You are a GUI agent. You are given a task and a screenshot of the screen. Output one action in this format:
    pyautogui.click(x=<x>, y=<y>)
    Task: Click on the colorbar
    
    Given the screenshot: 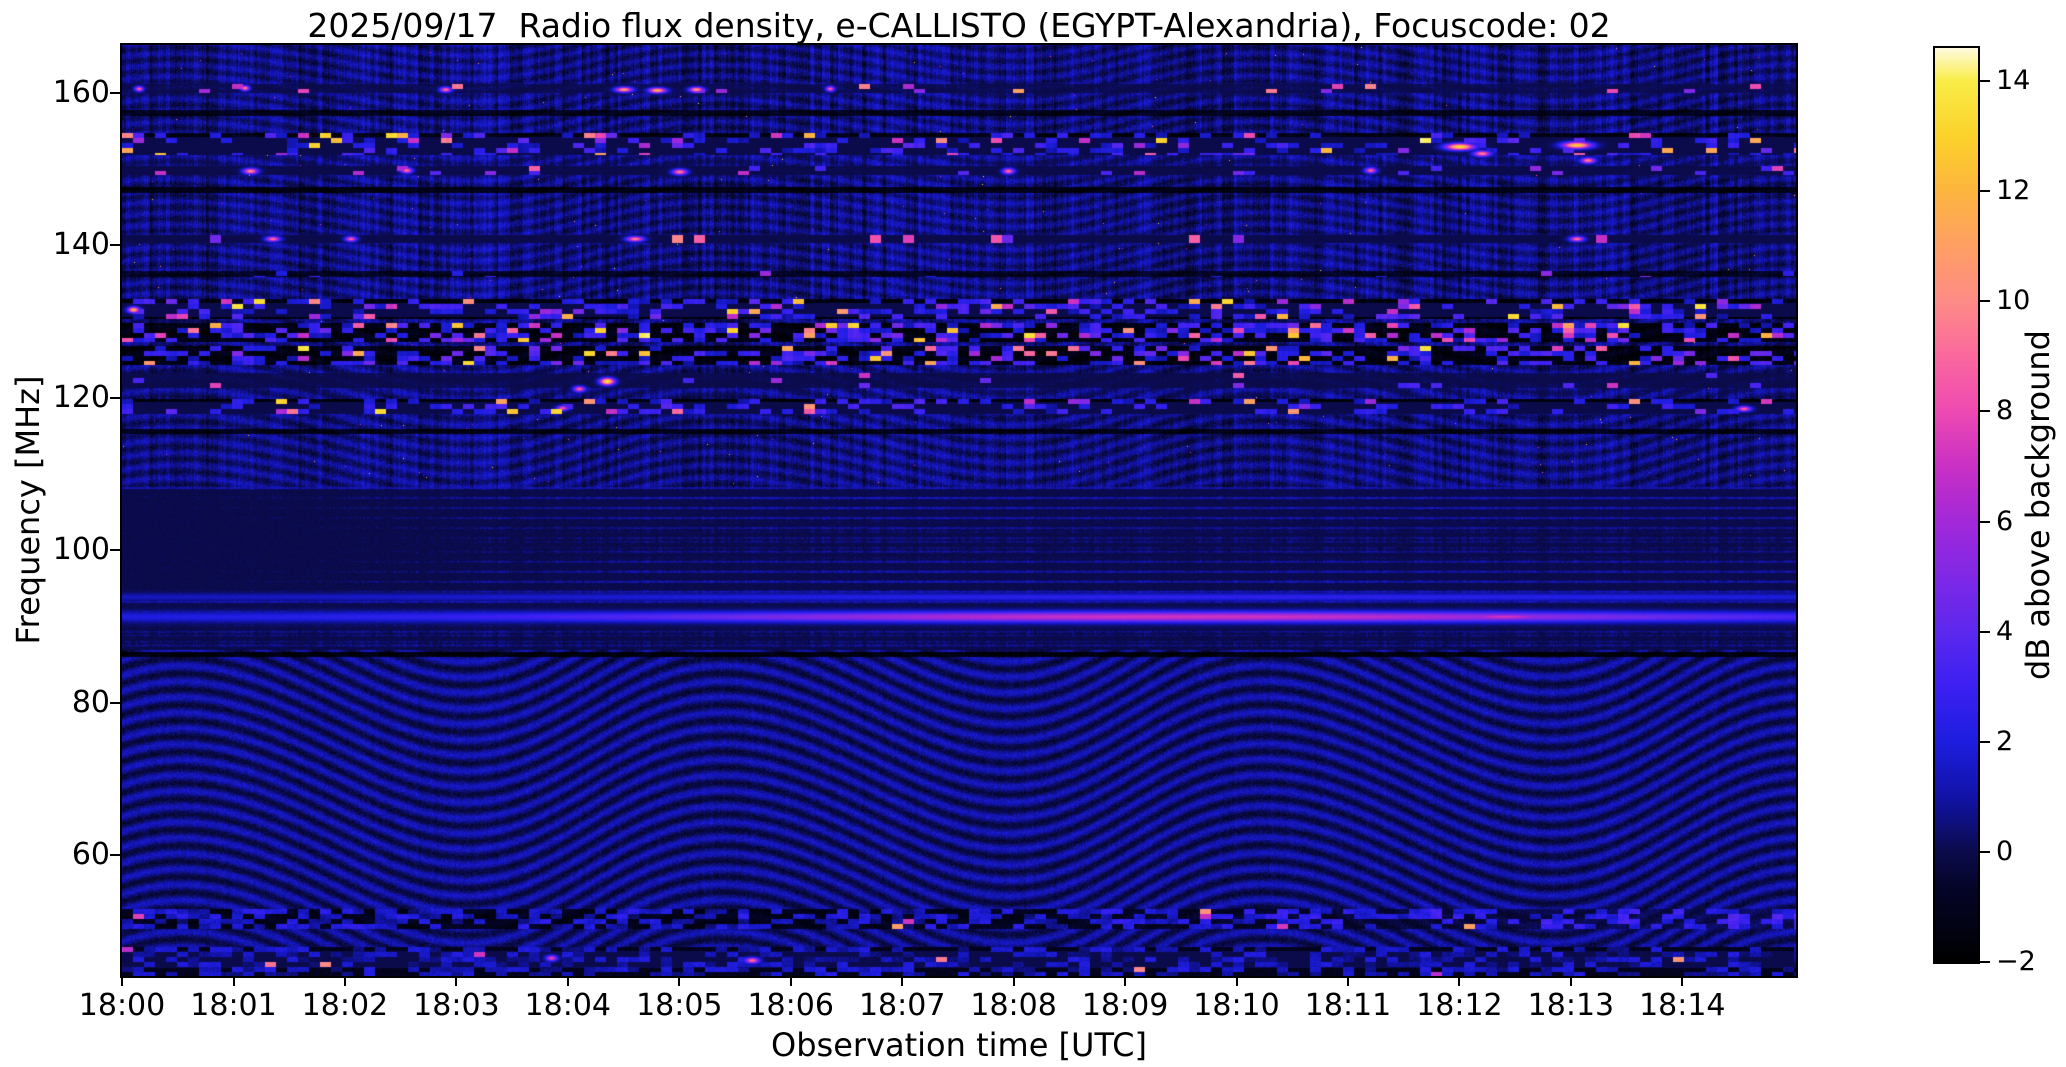 What is the action you would take?
    pyautogui.click(x=1956, y=505)
    